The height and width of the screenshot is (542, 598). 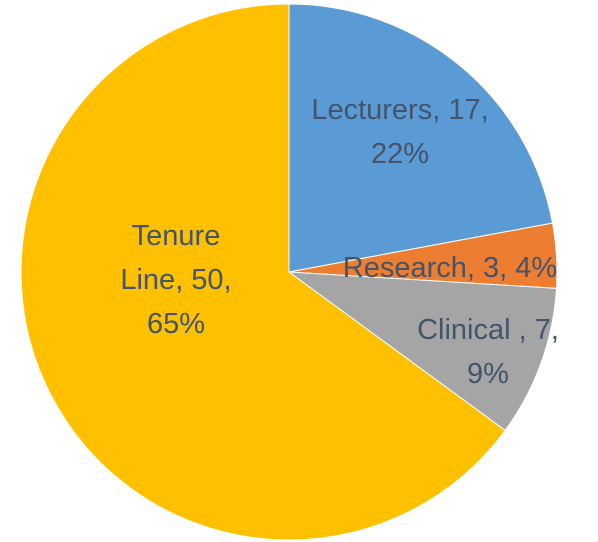 I want to click on data-label: Lecturers, 17, 22%, so click(x=400, y=132).